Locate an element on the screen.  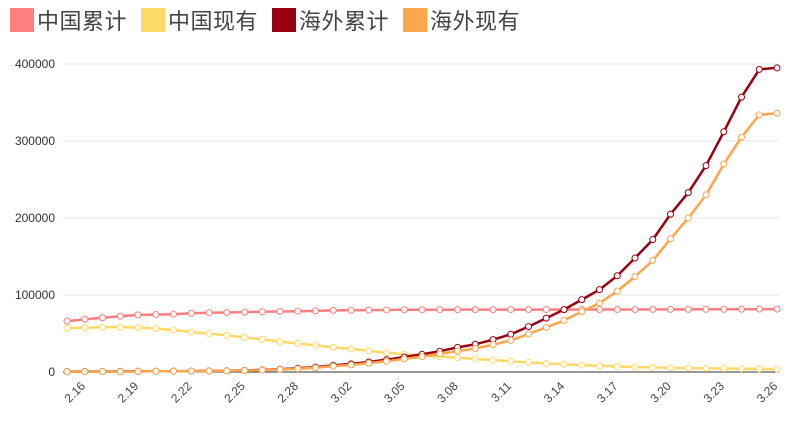
legend-label-china-total: 中国累计 is located at coordinates (82, 22).